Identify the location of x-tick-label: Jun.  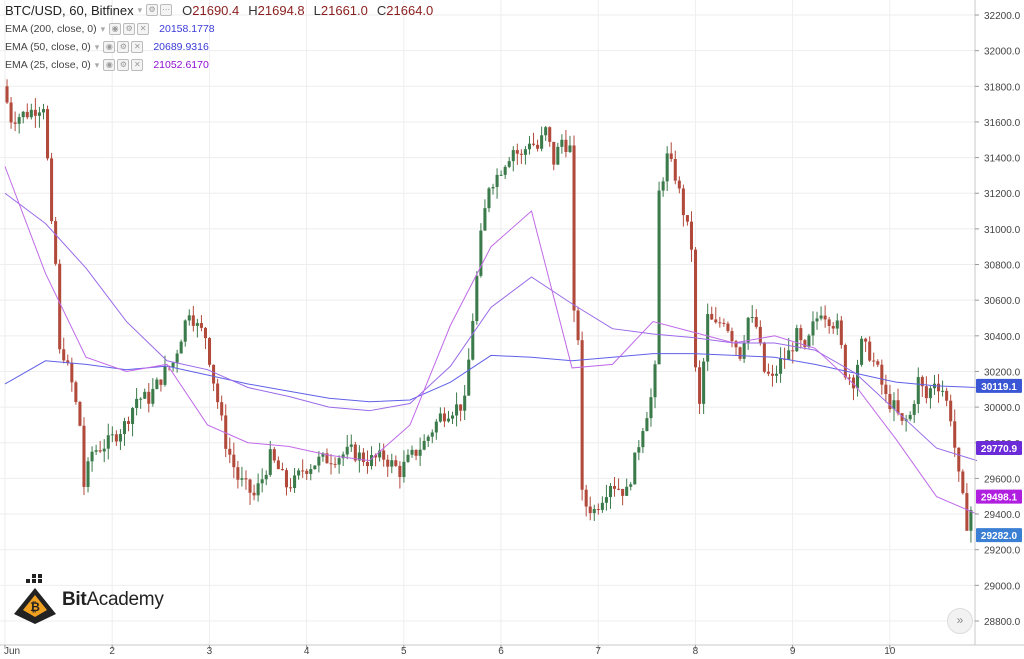
(12, 651).